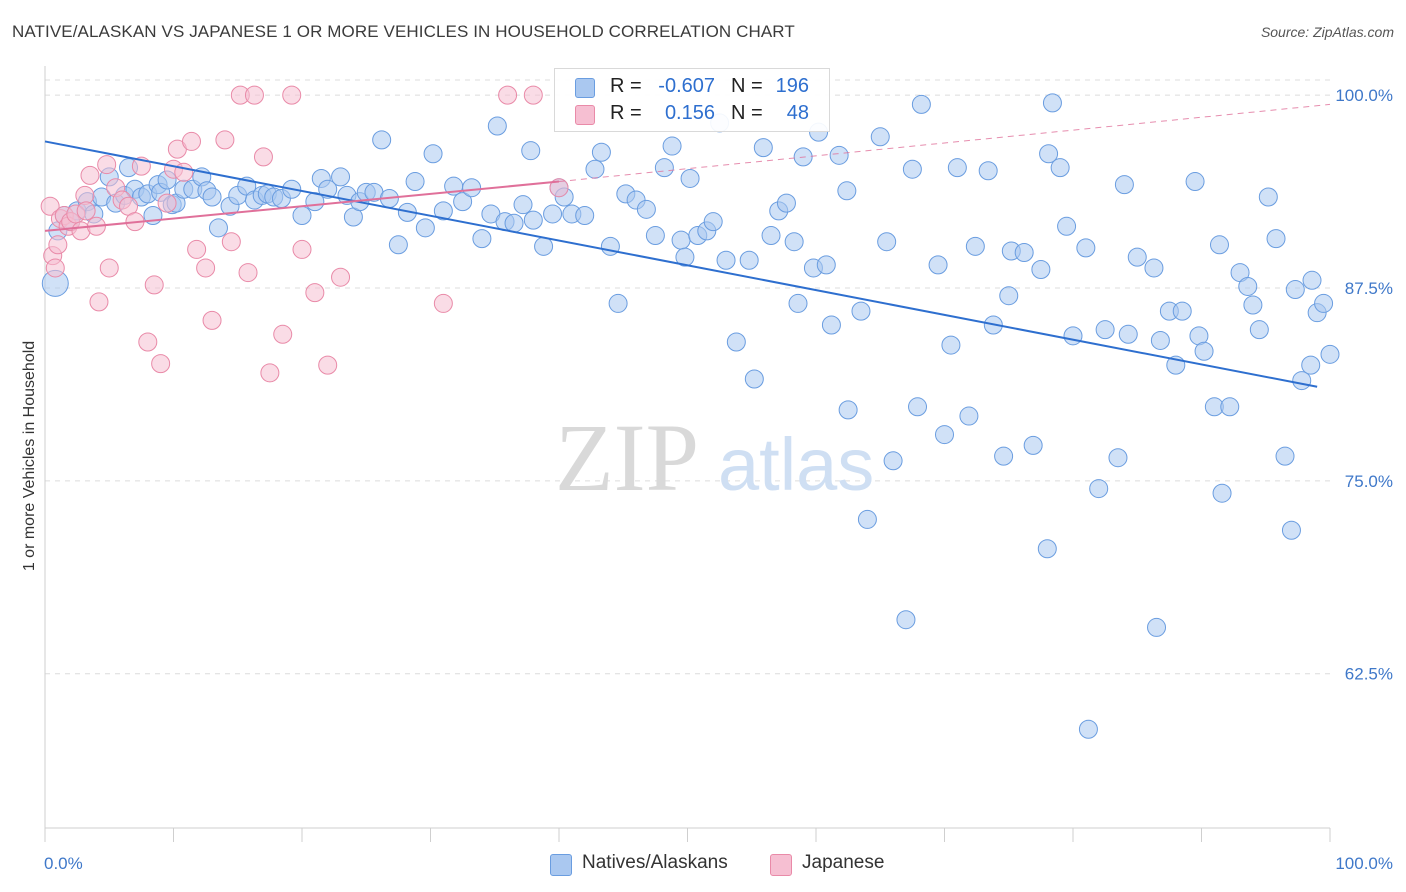  What do you see at coordinates (1369, 674) in the screenshot?
I see `y-tick-label: 62.5%` at bounding box center [1369, 674].